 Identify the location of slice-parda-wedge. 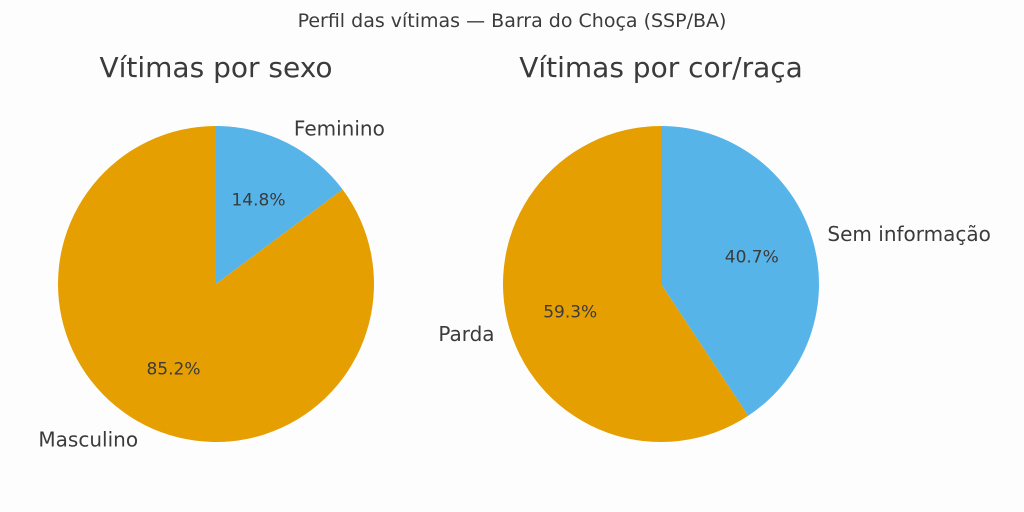
(626, 284).